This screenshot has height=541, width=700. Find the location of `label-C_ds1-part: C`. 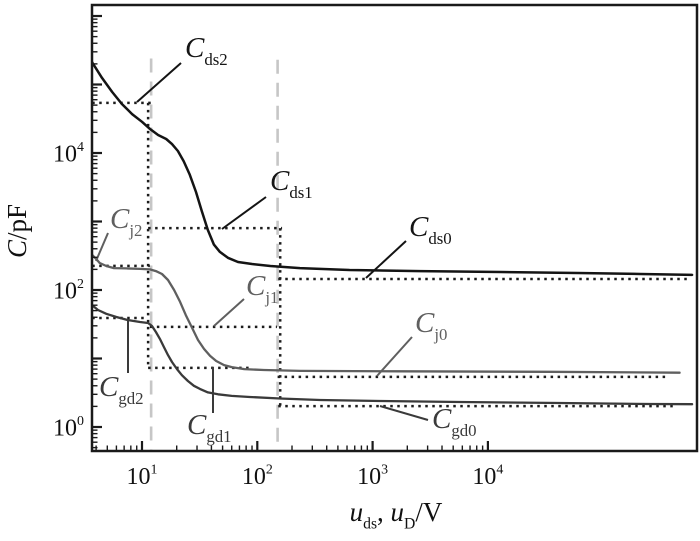

label-C_ds1-part: C is located at coordinates (280, 181).